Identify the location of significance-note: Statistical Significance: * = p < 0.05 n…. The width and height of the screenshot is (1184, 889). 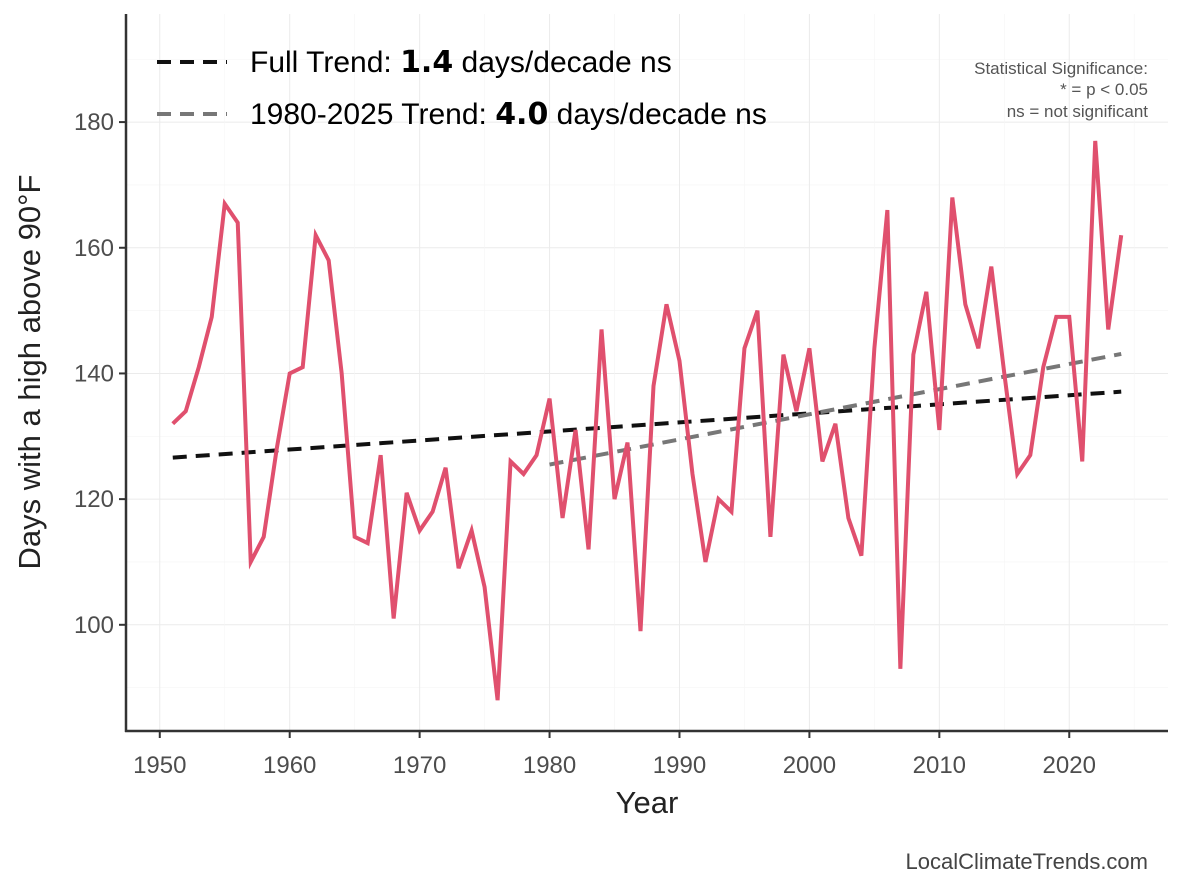
(1061, 90).